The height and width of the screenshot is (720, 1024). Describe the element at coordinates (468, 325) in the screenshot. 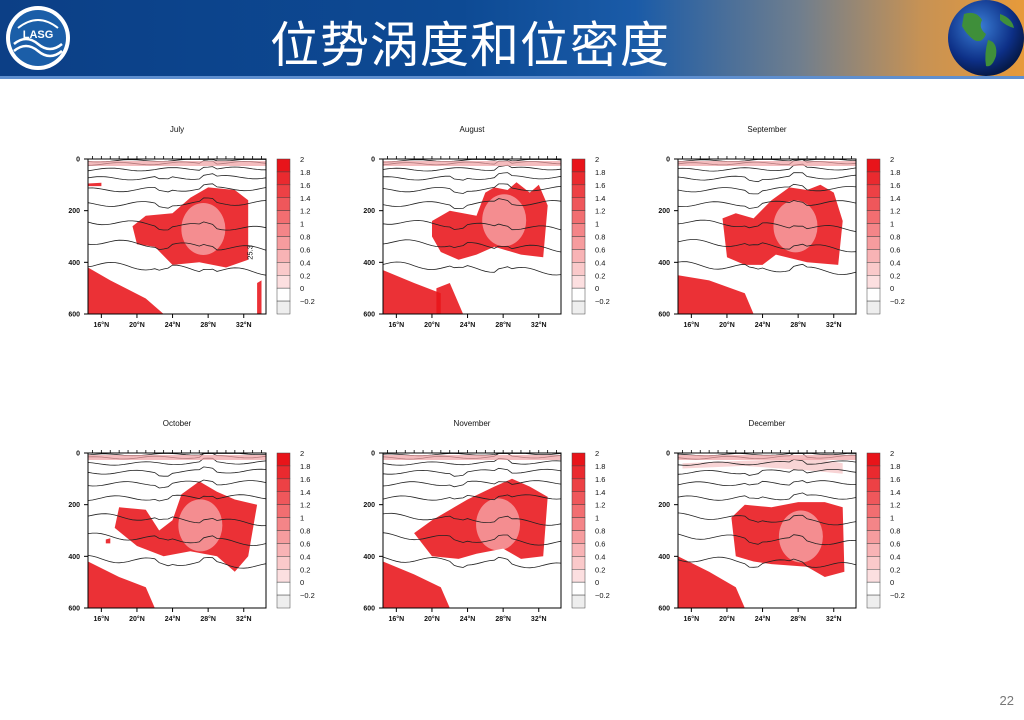

I see `x-tick-label: 24°N` at that location.